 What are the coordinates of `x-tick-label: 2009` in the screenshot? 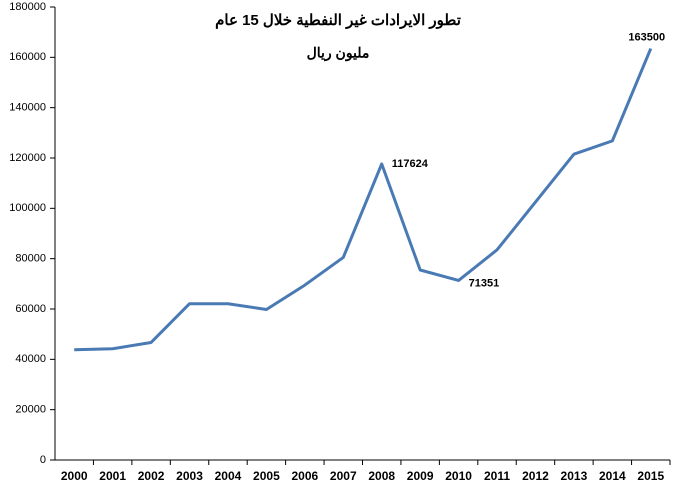 It's located at (420, 476).